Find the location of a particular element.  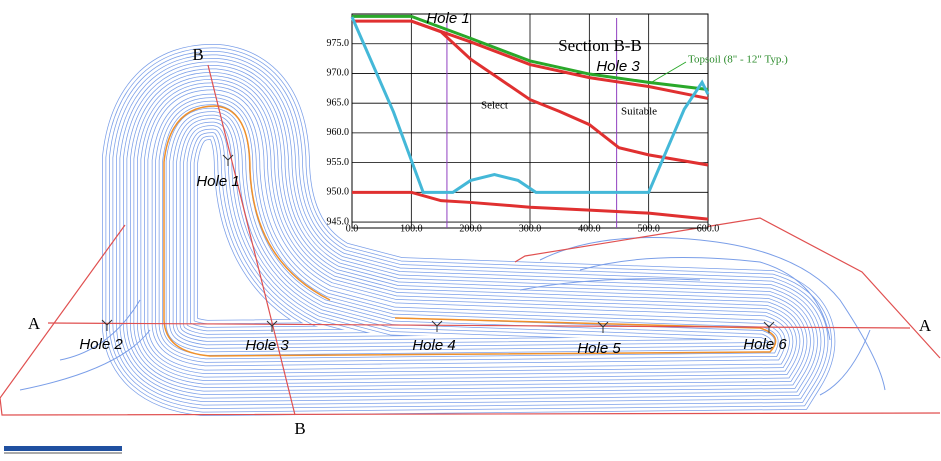

hole-label: Hole 5 is located at coordinates (599, 348).